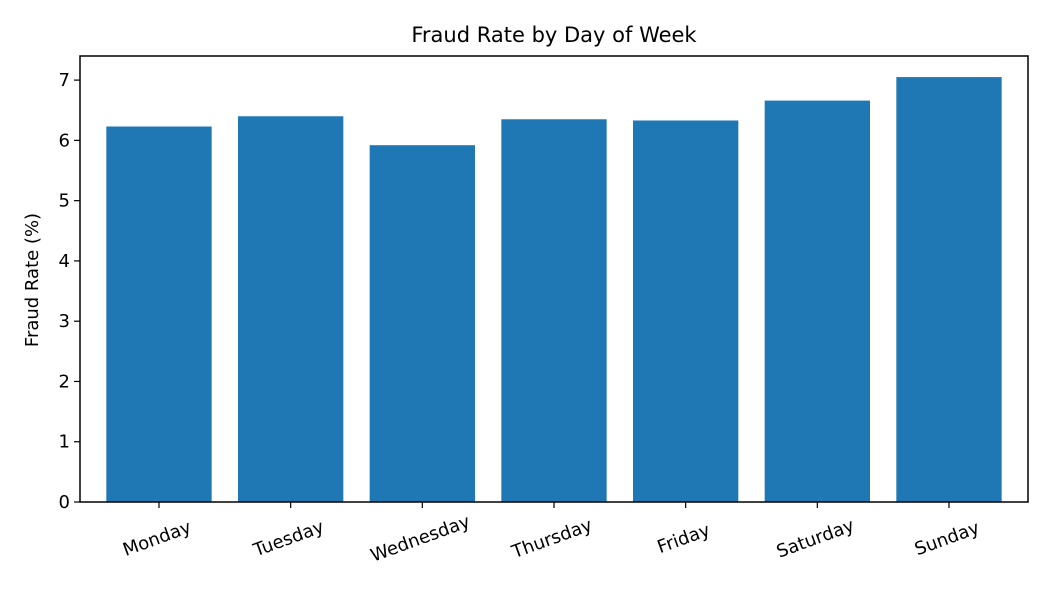 The image size is (1050, 600). What do you see at coordinates (947, 538) in the screenshot?
I see `x-tick-label-sunday: Sunday` at bounding box center [947, 538].